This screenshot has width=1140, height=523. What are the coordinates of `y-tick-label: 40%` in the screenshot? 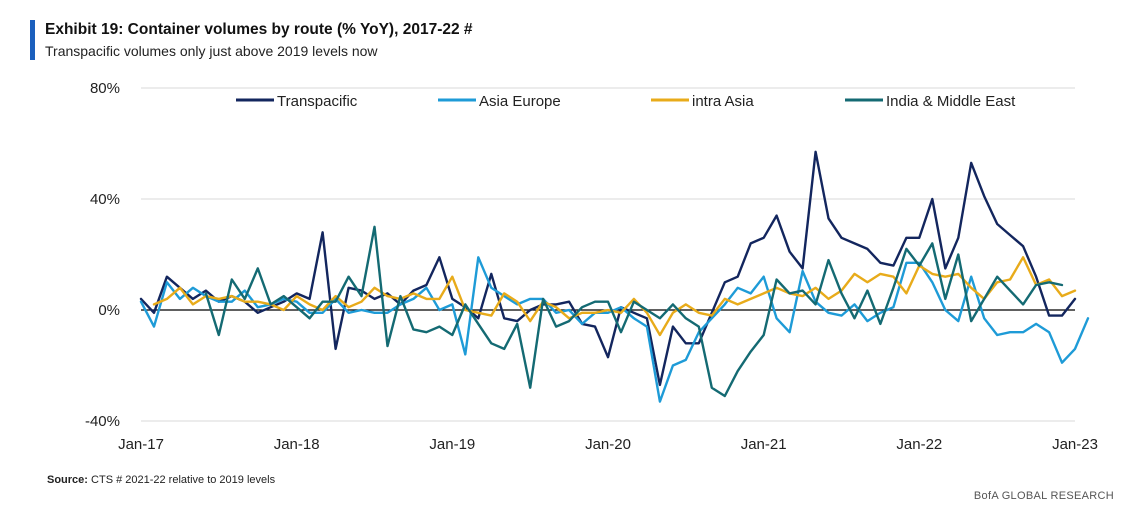 It's located at (105, 199).